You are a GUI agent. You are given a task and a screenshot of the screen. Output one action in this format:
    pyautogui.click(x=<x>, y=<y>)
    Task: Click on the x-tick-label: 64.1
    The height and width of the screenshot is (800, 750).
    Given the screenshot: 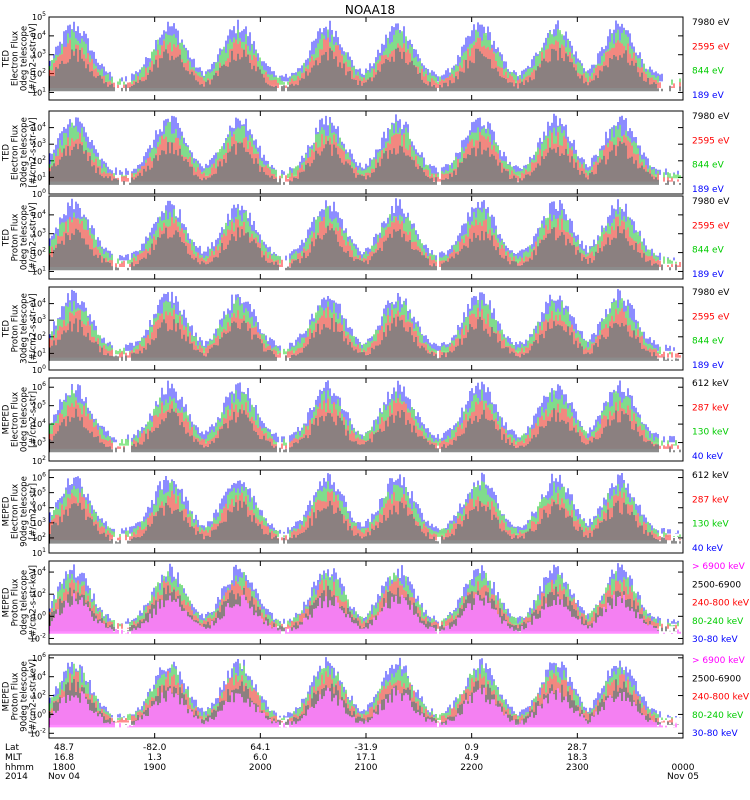 What is the action you would take?
    pyautogui.click(x=260, y=748)
    